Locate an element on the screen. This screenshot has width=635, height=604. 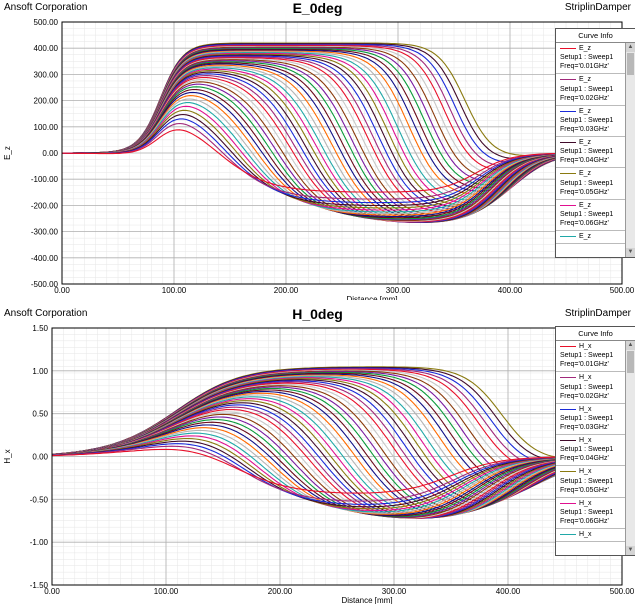
y-tick-label: -1.50 is located at coordinates (39, 585).